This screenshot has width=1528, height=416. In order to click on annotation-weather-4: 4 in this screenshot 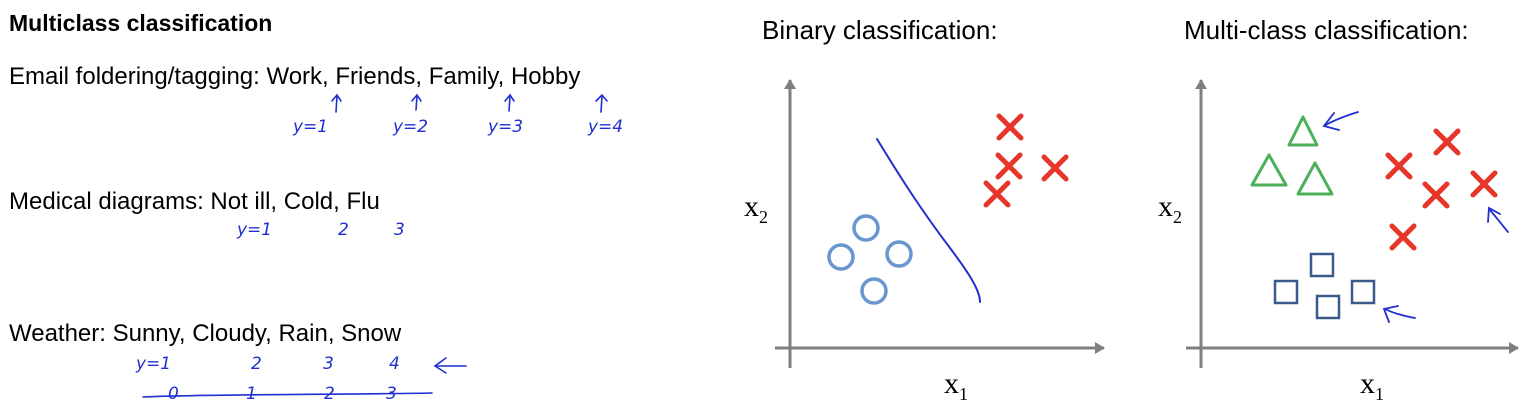, I will do `click(394, 364)`.